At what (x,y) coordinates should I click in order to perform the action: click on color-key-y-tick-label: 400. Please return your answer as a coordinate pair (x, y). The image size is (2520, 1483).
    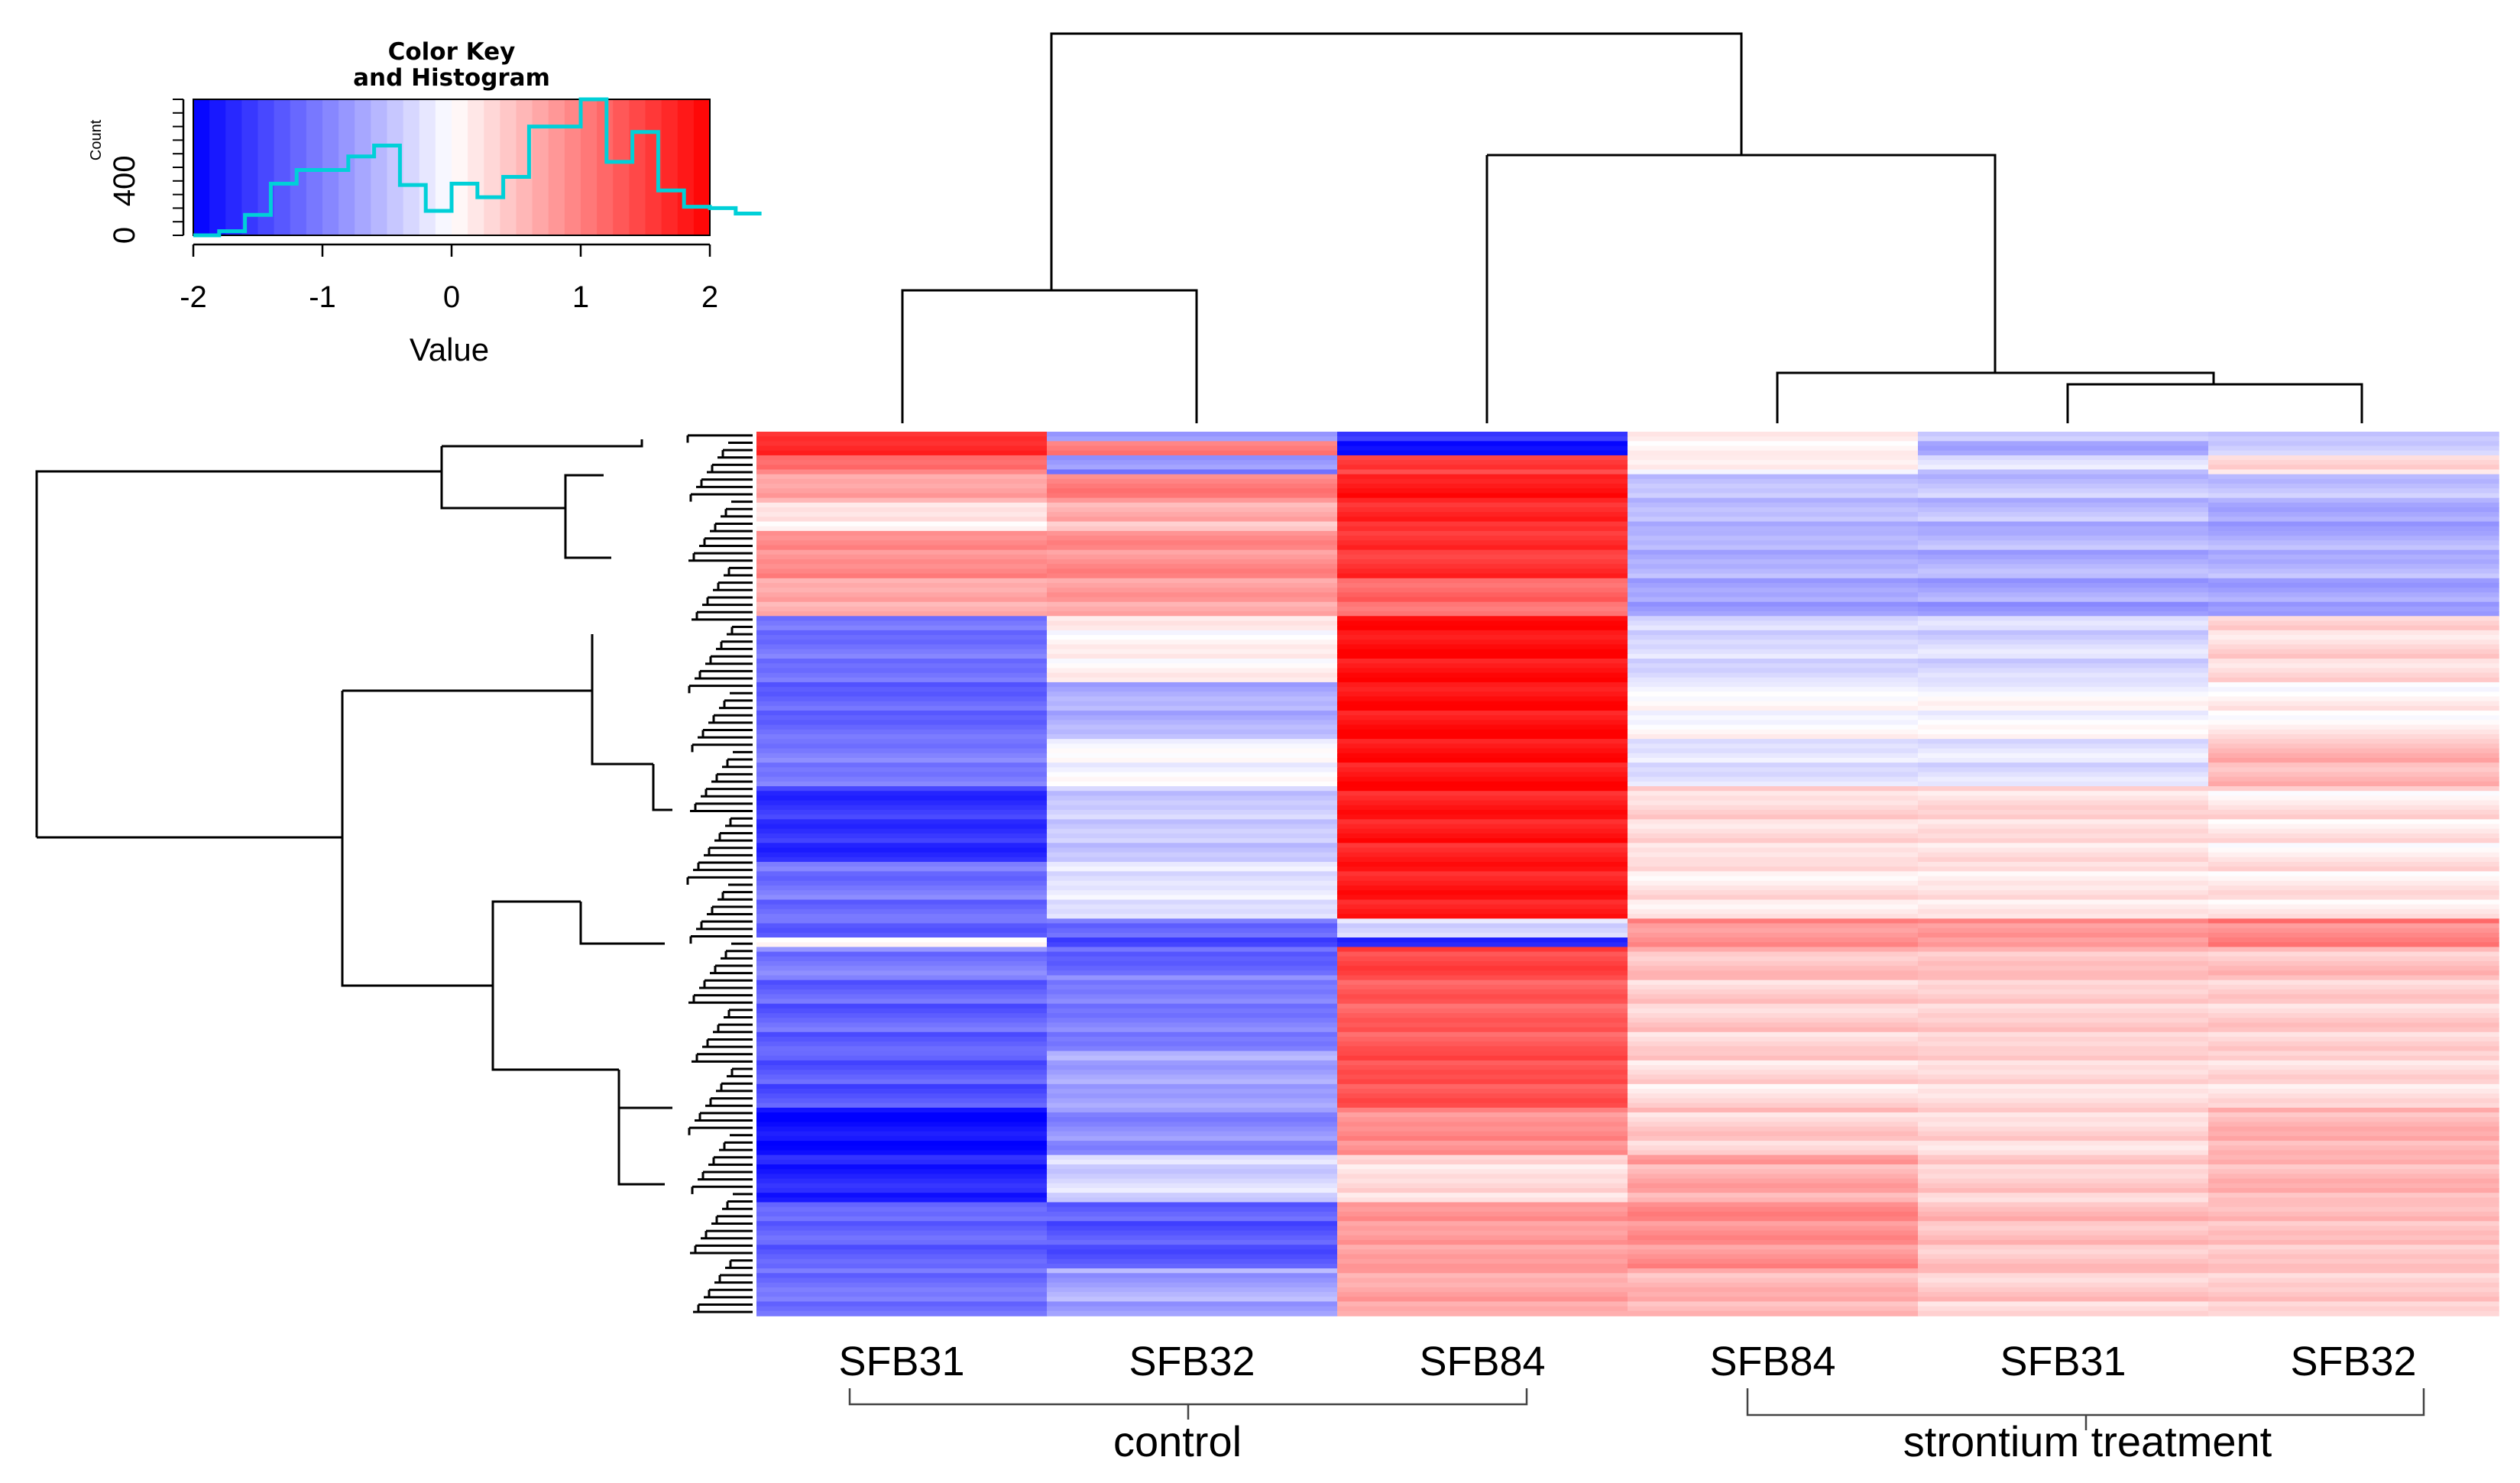
    Looking at the image, I should click on (124, 181).